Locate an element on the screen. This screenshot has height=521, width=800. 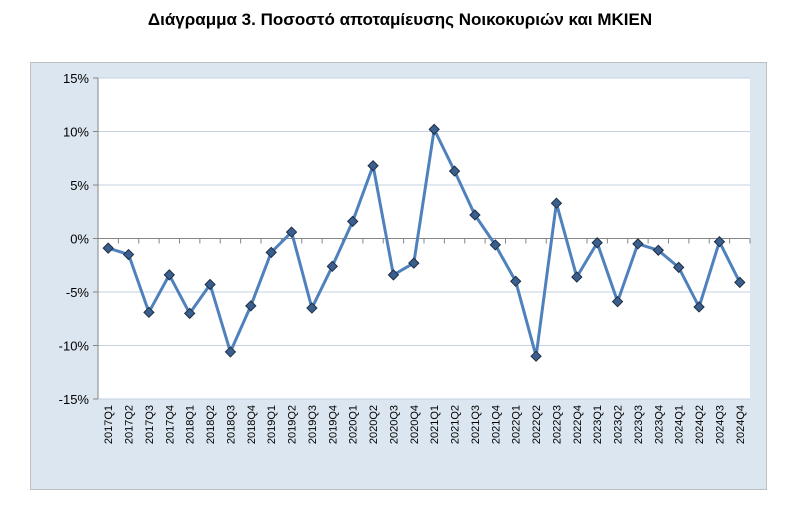
x-tick-label: 2020Q4 is located at coordinates (415, 424).